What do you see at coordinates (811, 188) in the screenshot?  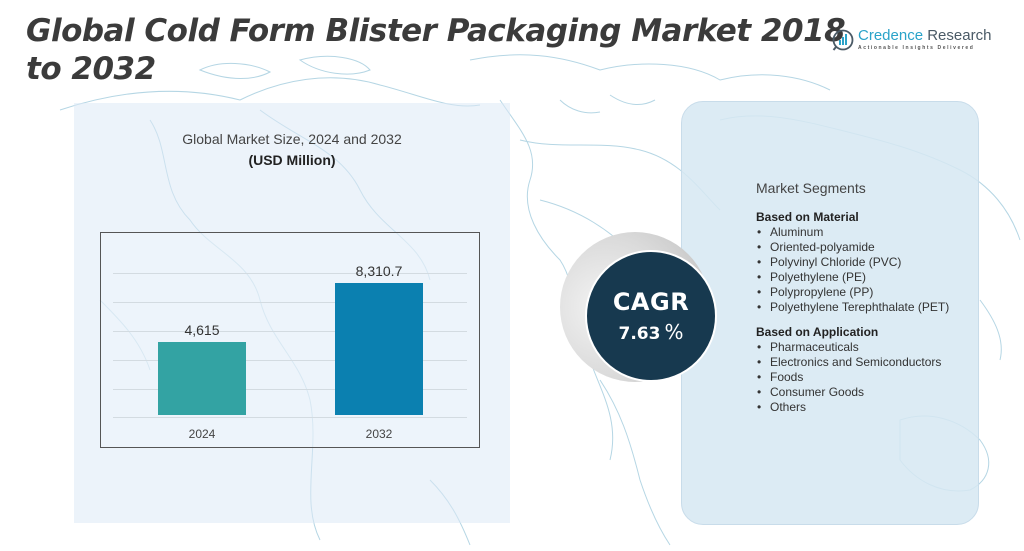 I see `segments-title: Market Segments` at bounding box center [811, 188].